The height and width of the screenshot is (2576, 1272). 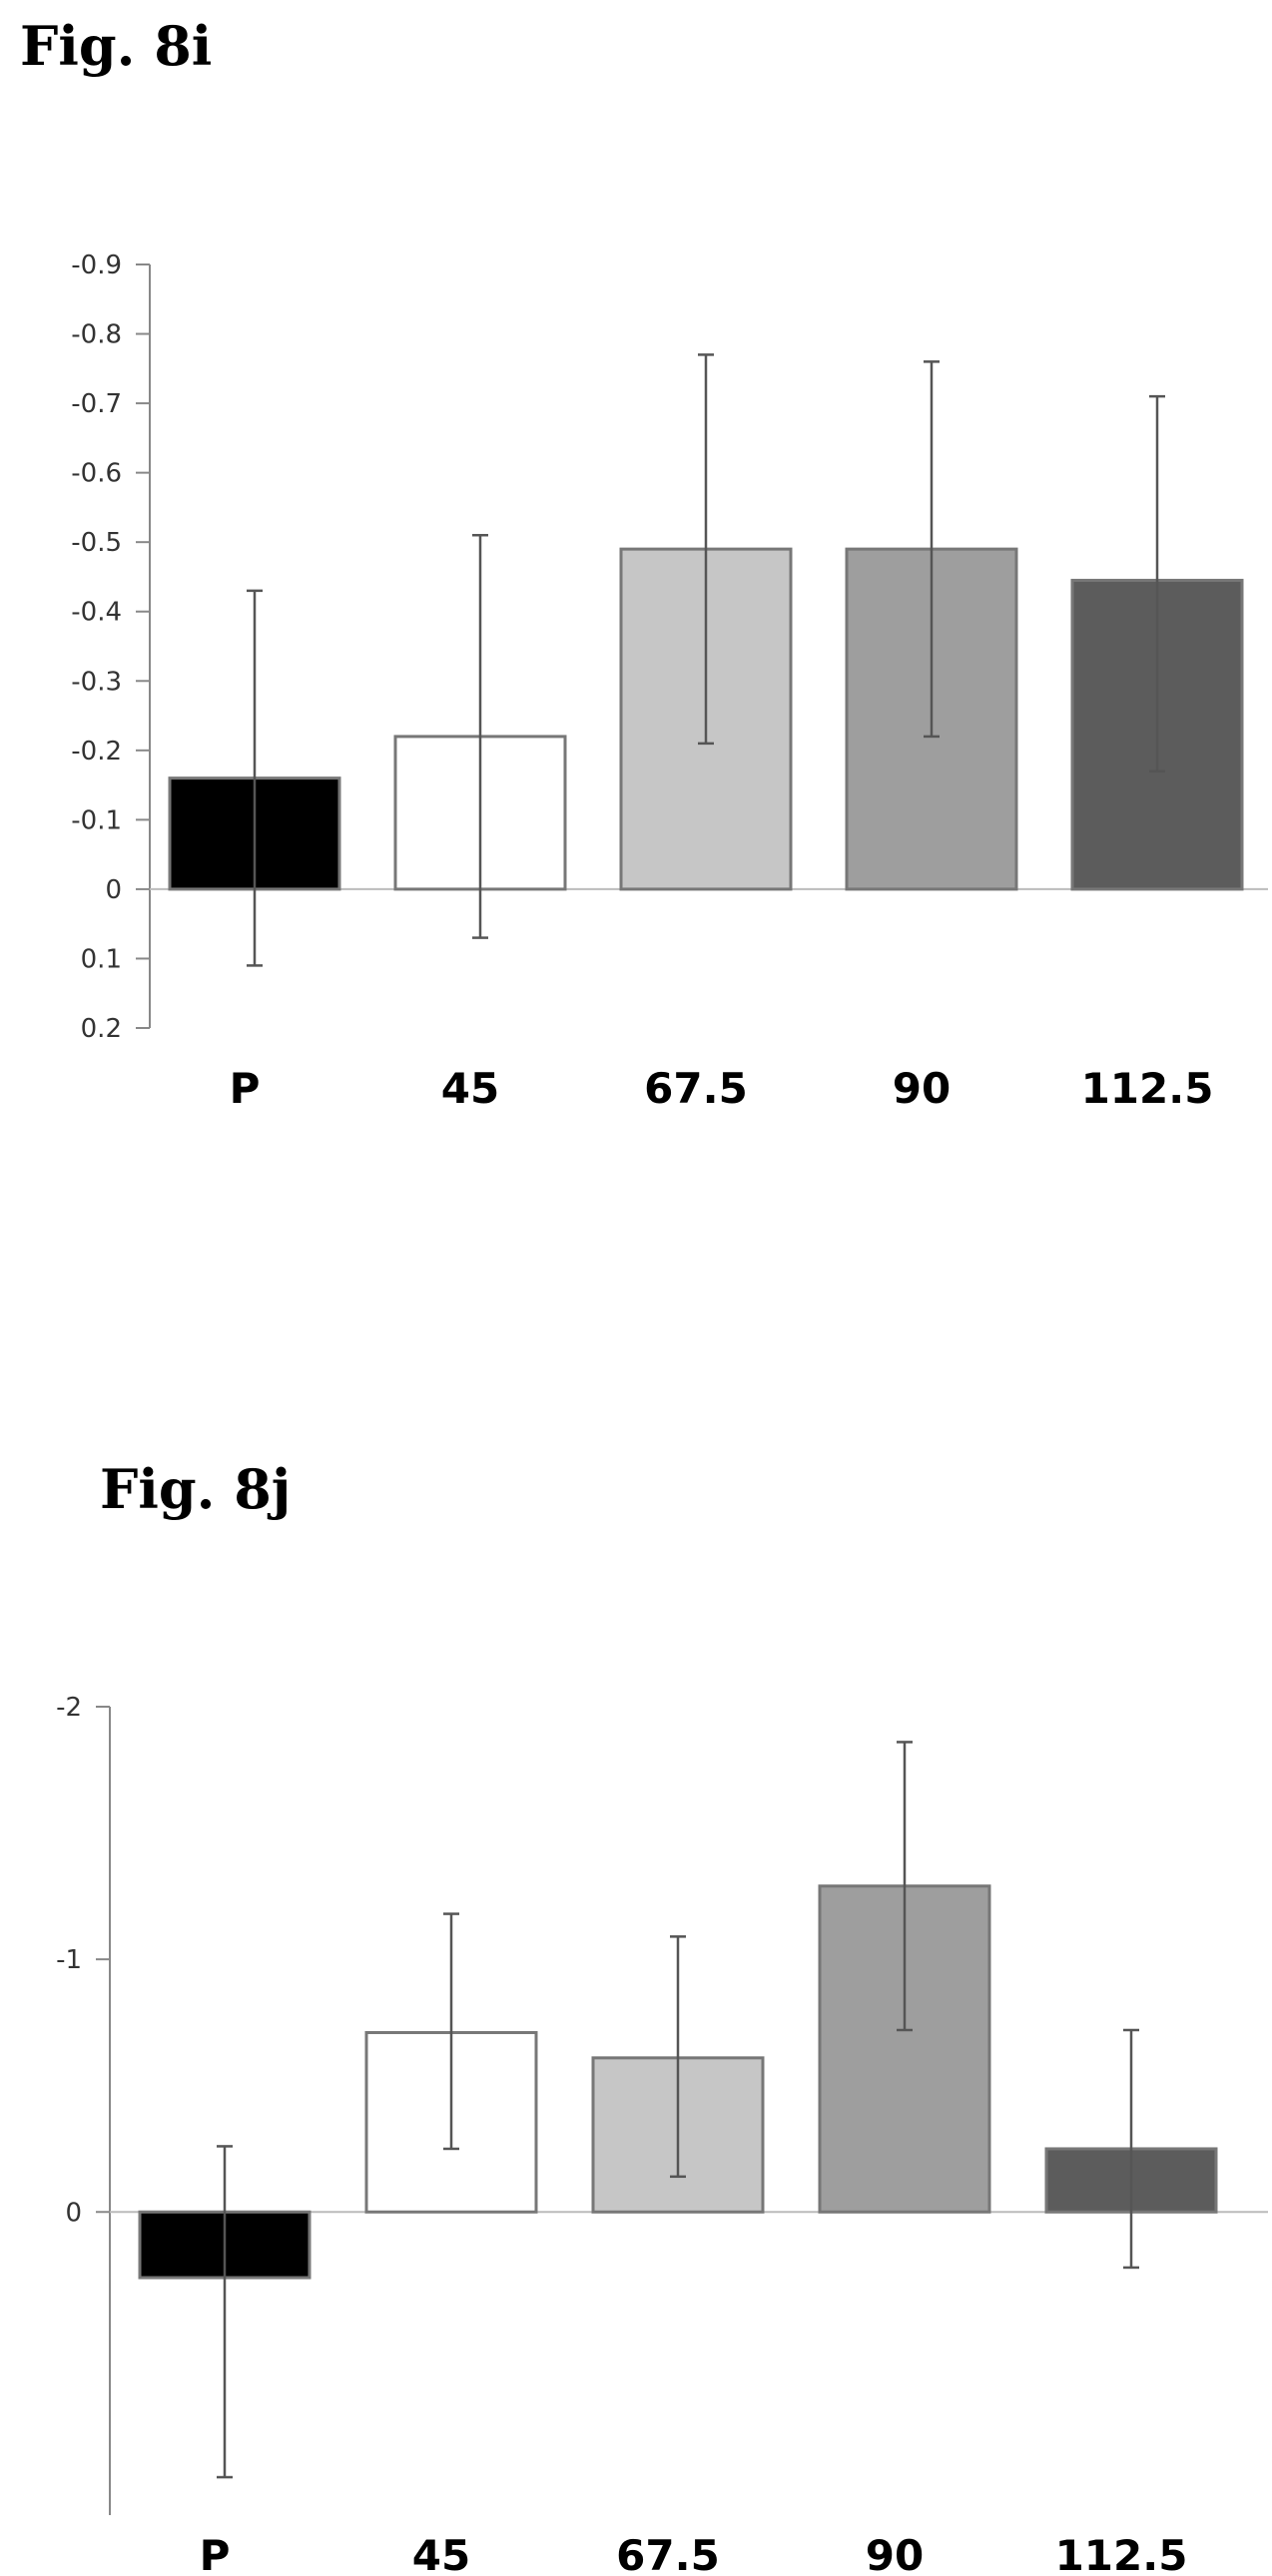 I want to click on y-tick-label: -0.1, so click(x=96, y=820).